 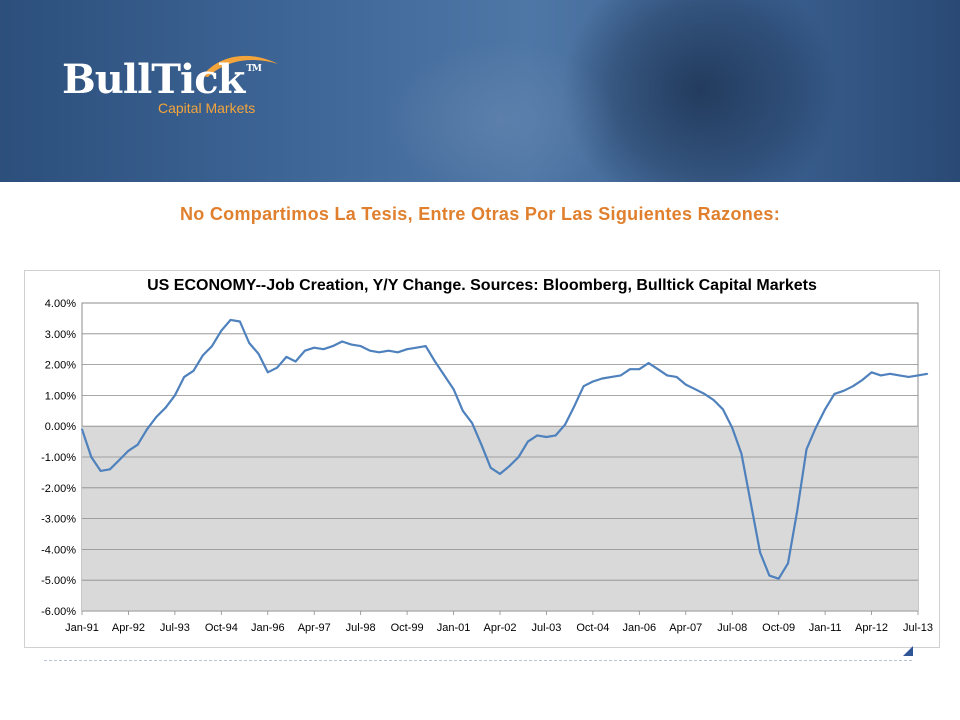 I want to click on y-tick-label: -1.00%, so click(x=58, y=458).